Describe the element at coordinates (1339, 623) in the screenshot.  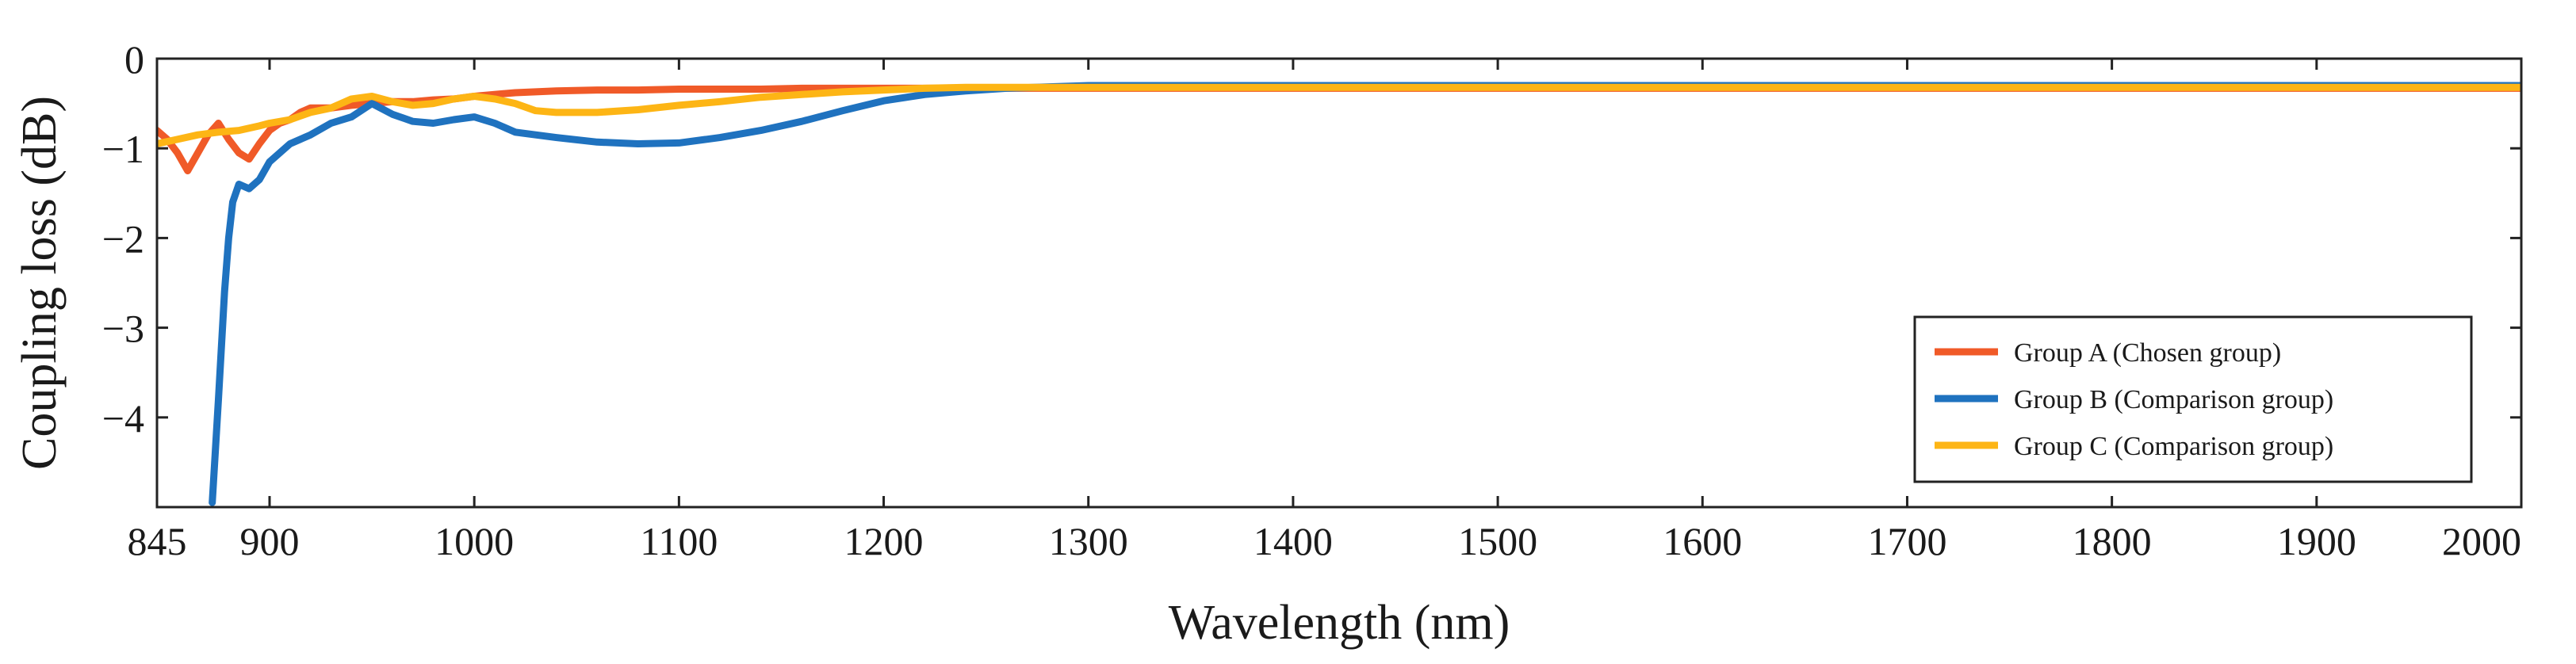
I see `x-axis-label: Wavelength (nm)` at that location.